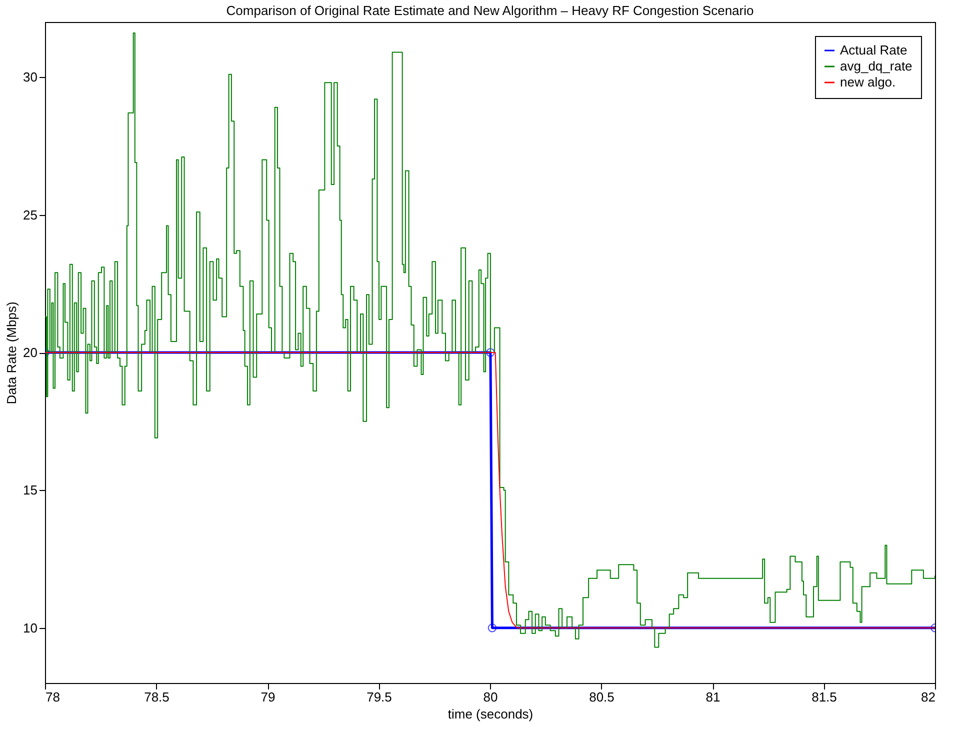 Image resolution: width=956 pixels, height=736 pixels. I want to click on legend-label: Actual Rate, so click(874, 50).